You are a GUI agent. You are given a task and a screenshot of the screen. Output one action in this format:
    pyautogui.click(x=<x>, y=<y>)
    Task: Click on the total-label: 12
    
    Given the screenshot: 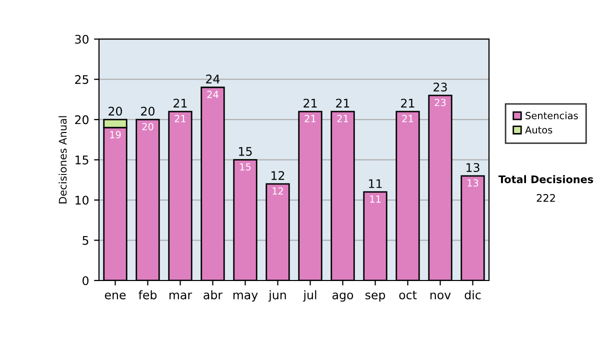 What is the action you would take?
    pyautogui.click(x=278, y=175)
    